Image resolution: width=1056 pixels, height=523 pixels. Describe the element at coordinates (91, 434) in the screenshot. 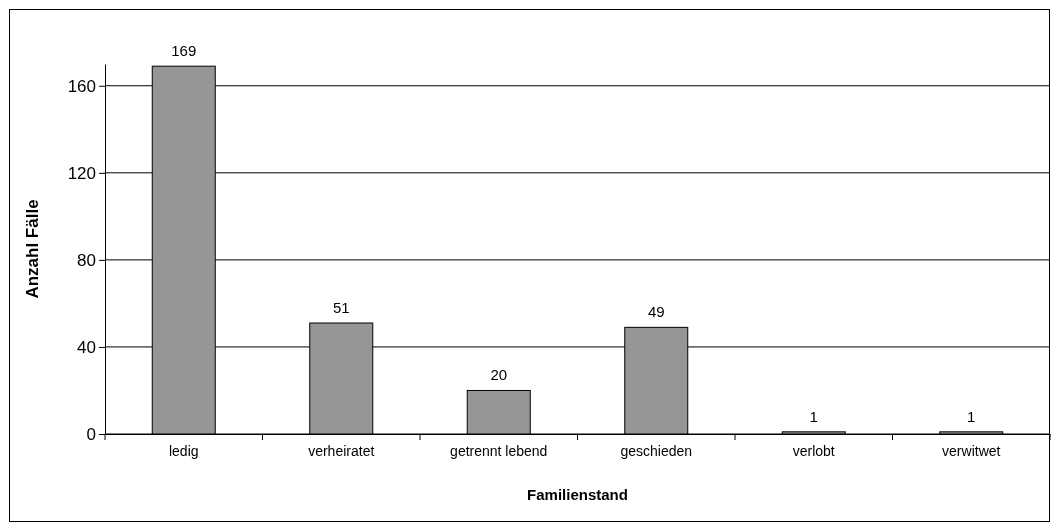

I see `y-tick-label: 0` at that location.